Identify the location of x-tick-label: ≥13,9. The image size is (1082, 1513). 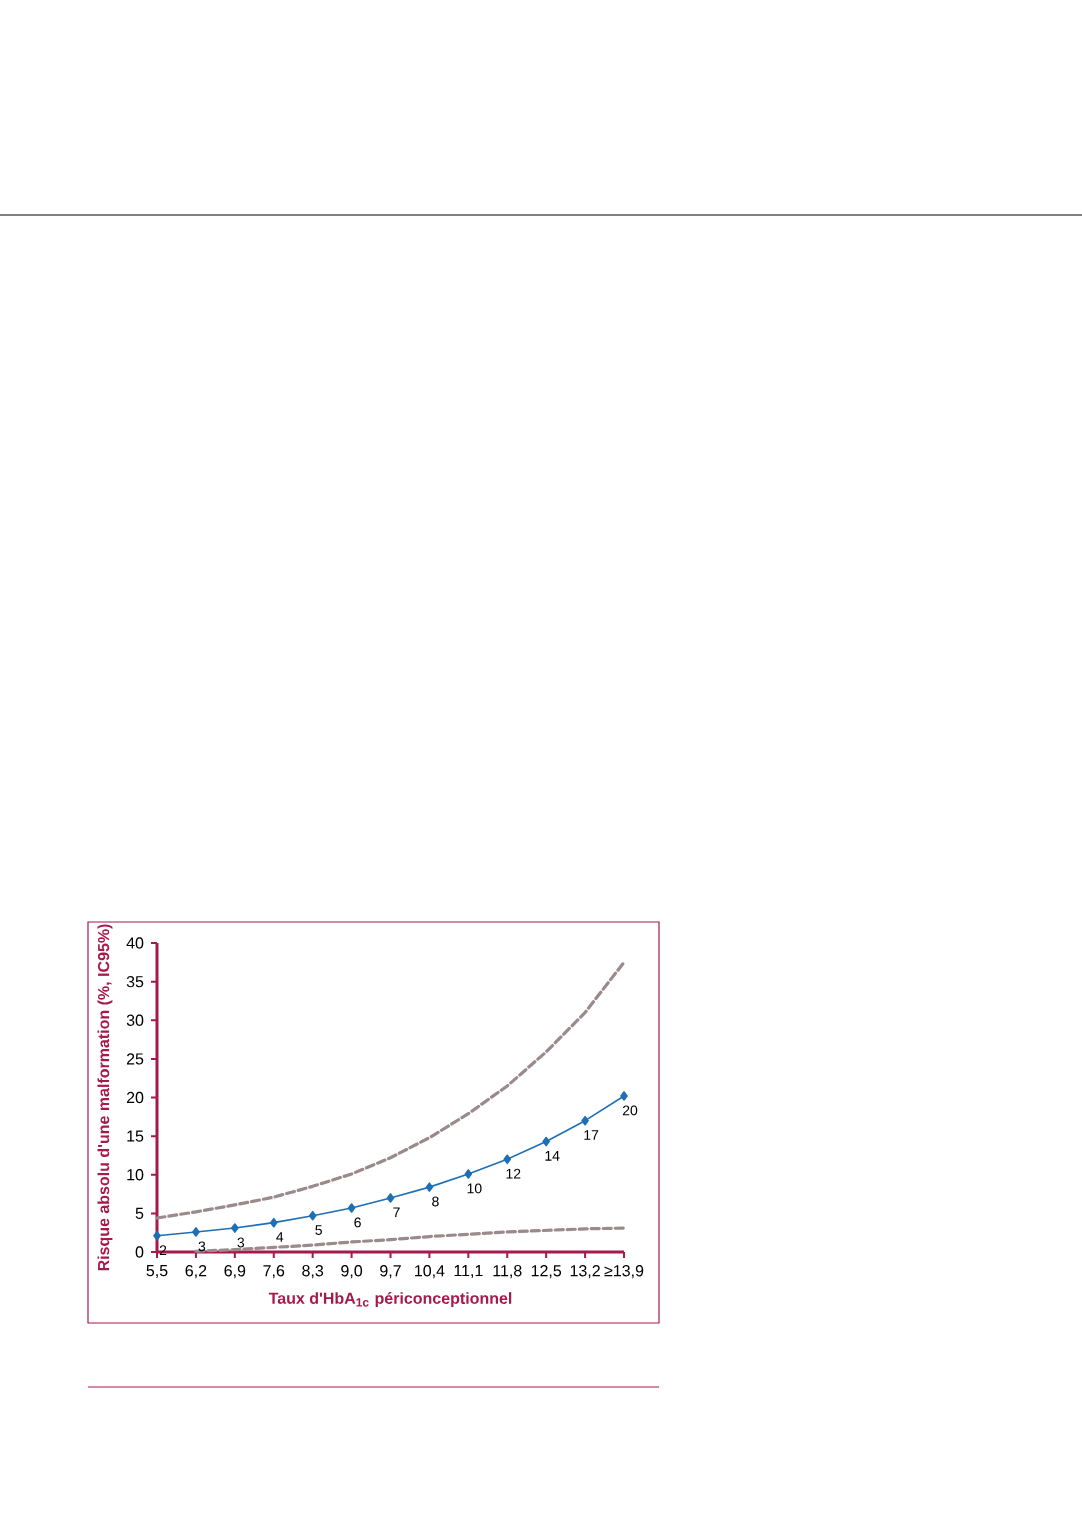
(624, 1272).